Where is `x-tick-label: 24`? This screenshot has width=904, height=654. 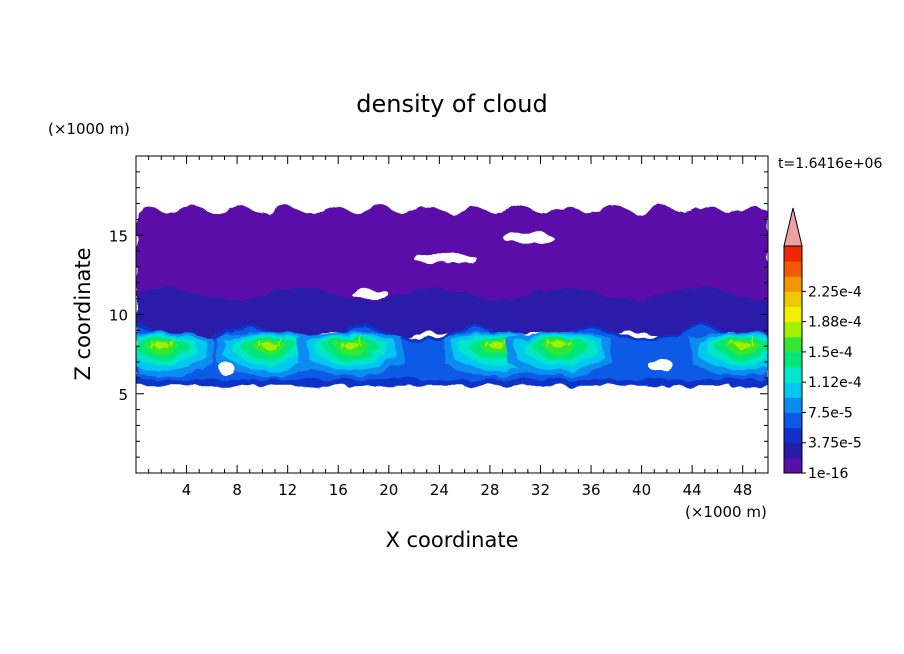
x-tick-label: 24 is located at coordinates (439, 490).